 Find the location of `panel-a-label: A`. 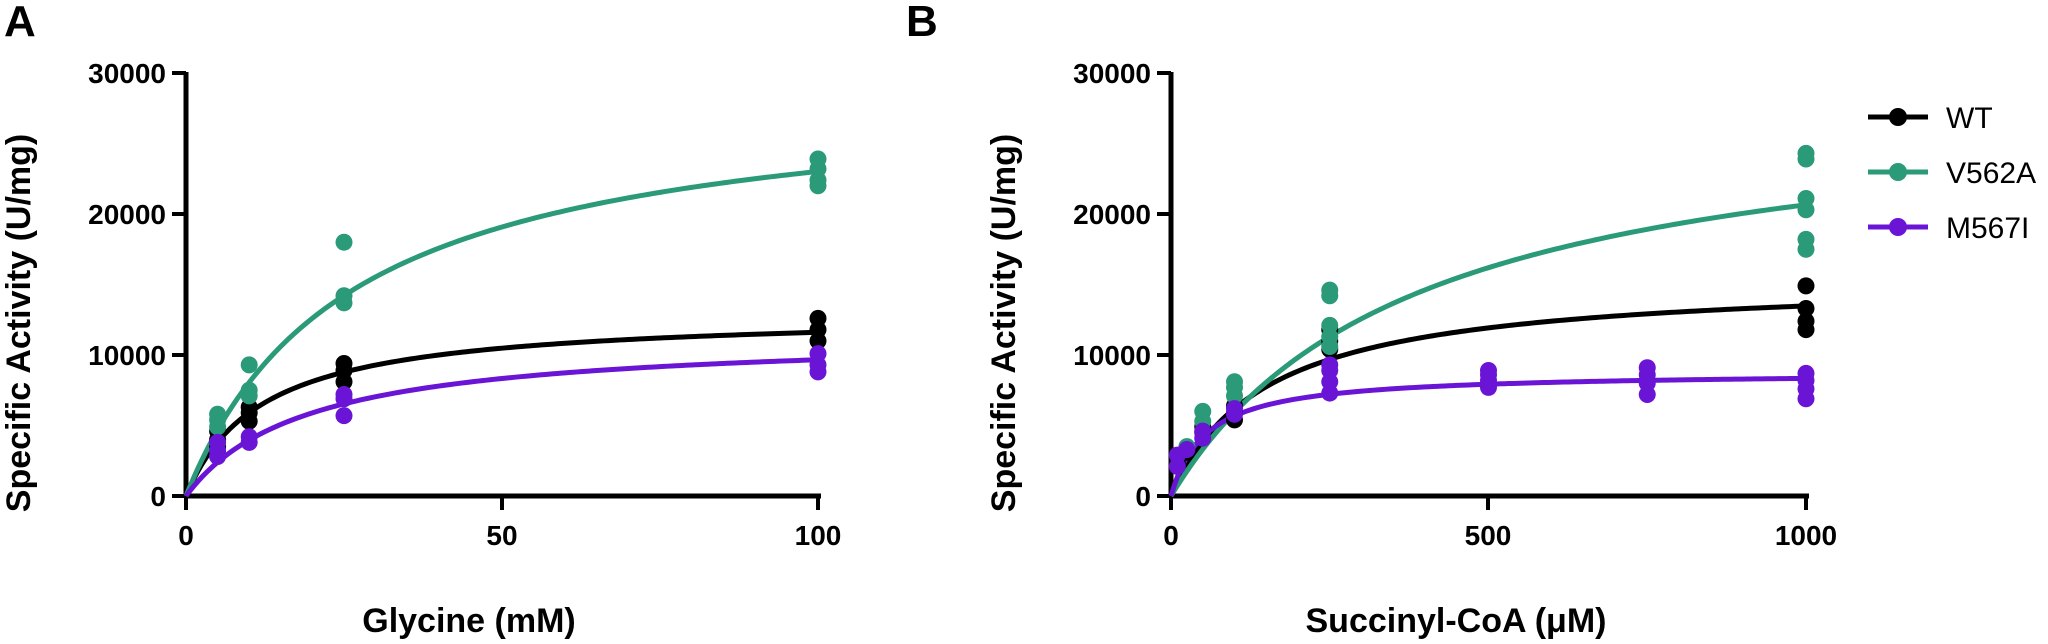

panel-a-label: A is located at coordinates (20, 23).